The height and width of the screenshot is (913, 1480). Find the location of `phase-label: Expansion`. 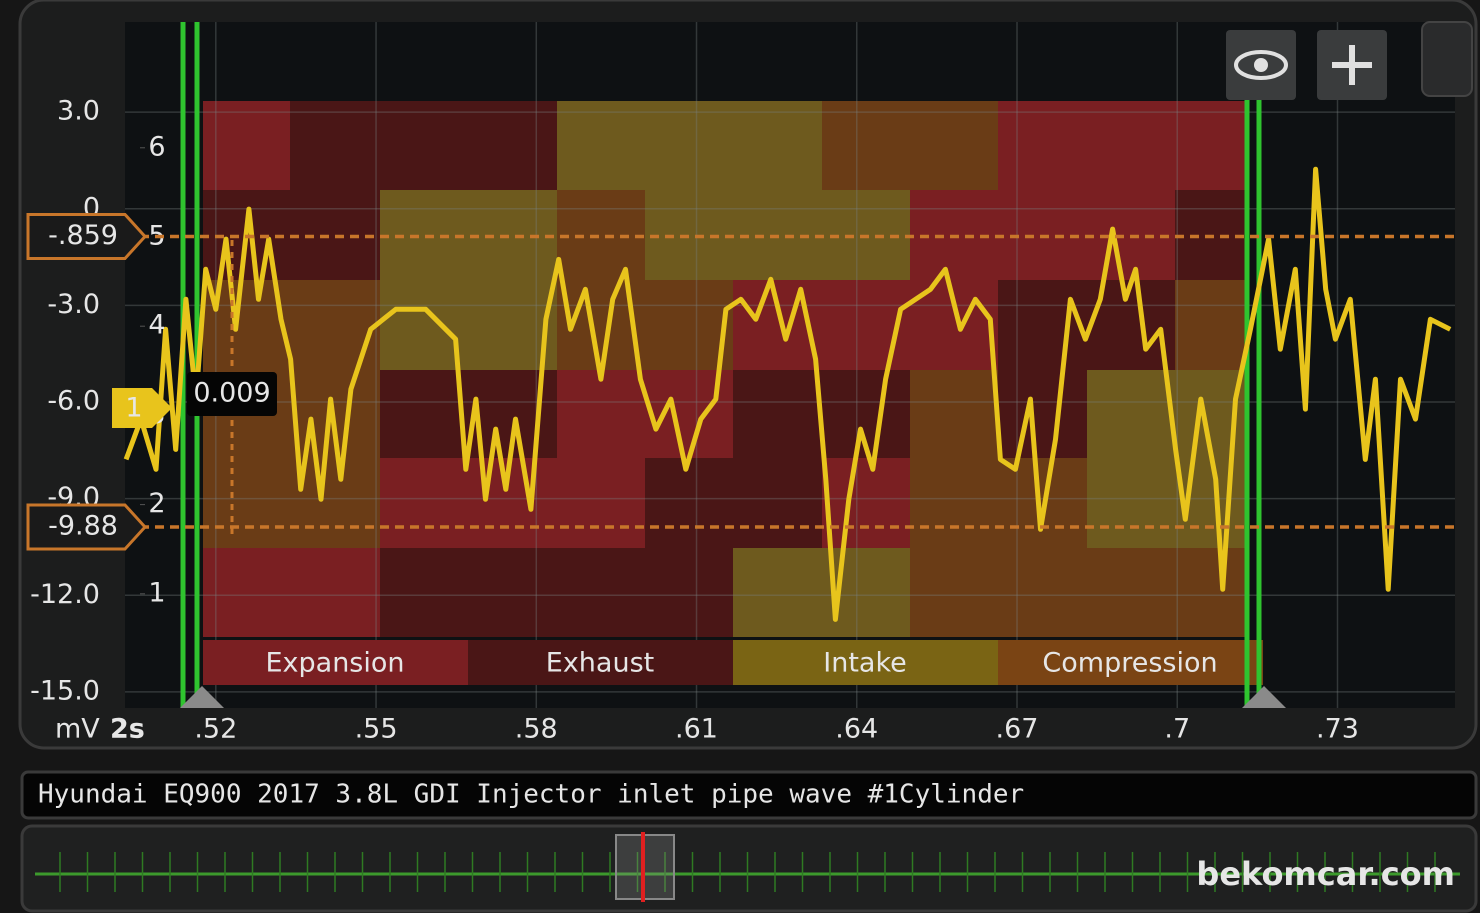

phase-label: Expansion is located at coordinates (334, 663).